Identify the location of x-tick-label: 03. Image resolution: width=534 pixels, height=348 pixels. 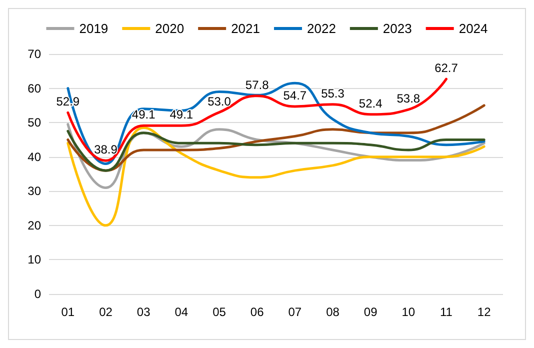
(143, 312).